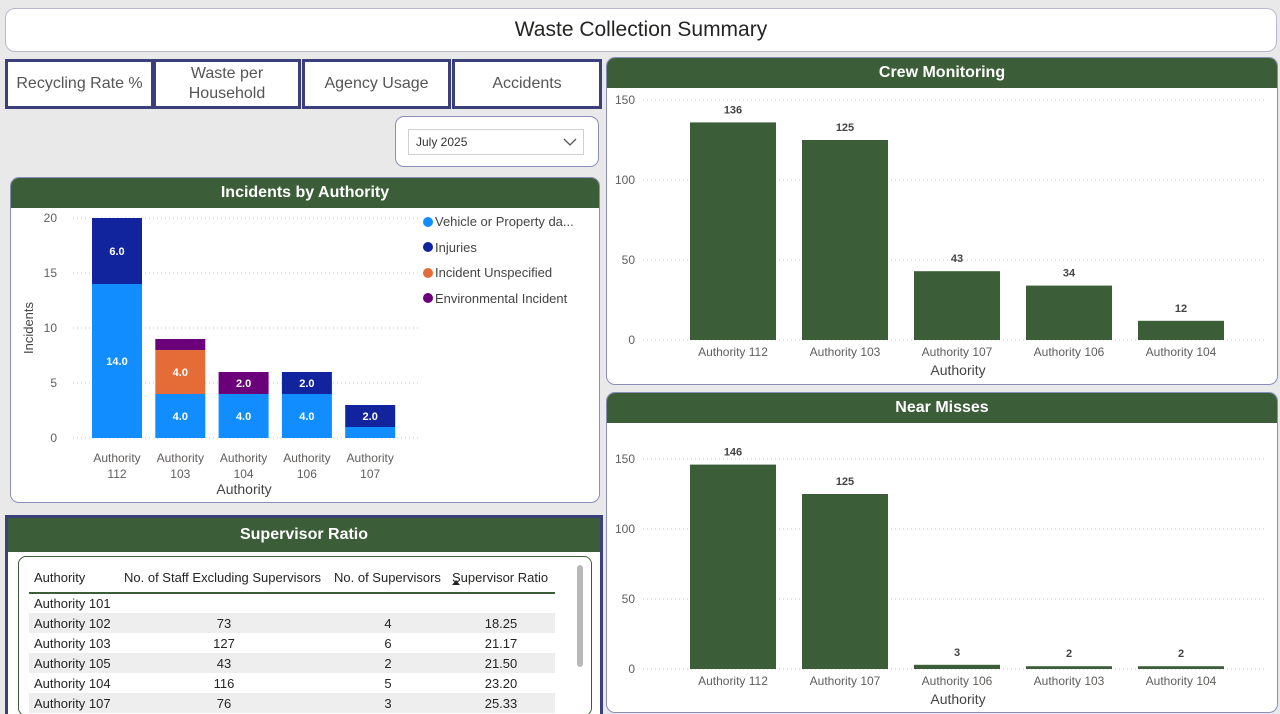  I want to click on cell-supervisors: 4, so click(388, 623).